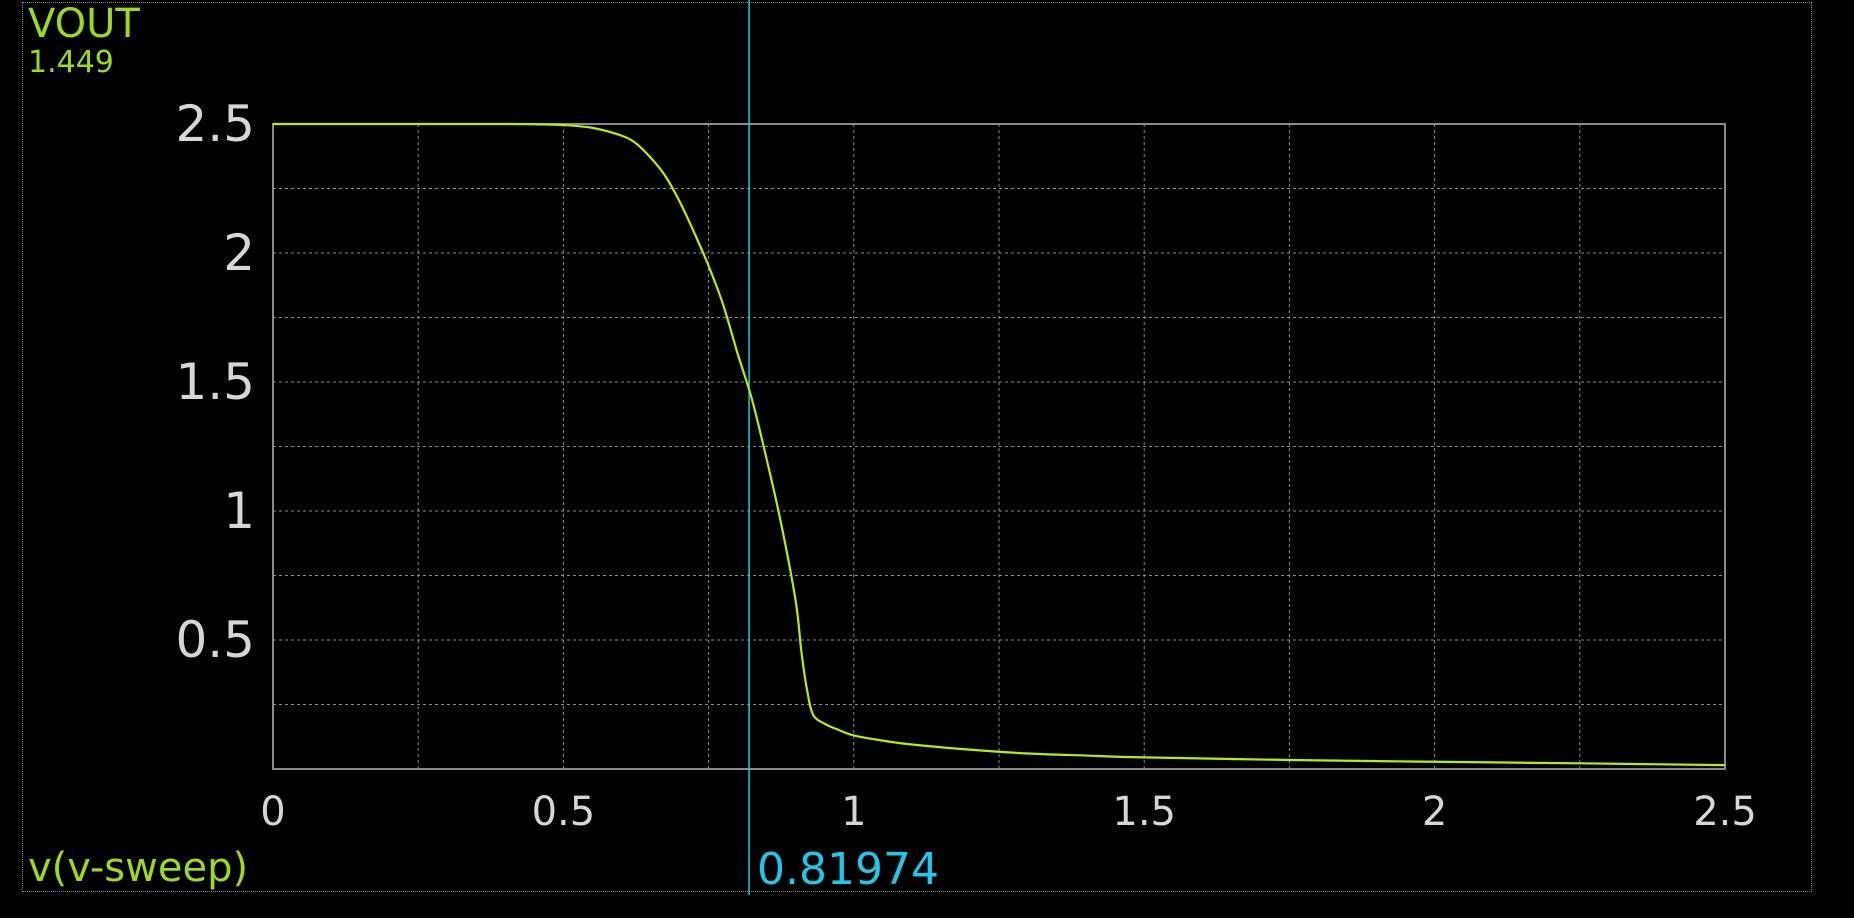 This screenshot has width=1854, height=918. I want to click on cursor-x-readout: 0.81974, so click(848, 869).